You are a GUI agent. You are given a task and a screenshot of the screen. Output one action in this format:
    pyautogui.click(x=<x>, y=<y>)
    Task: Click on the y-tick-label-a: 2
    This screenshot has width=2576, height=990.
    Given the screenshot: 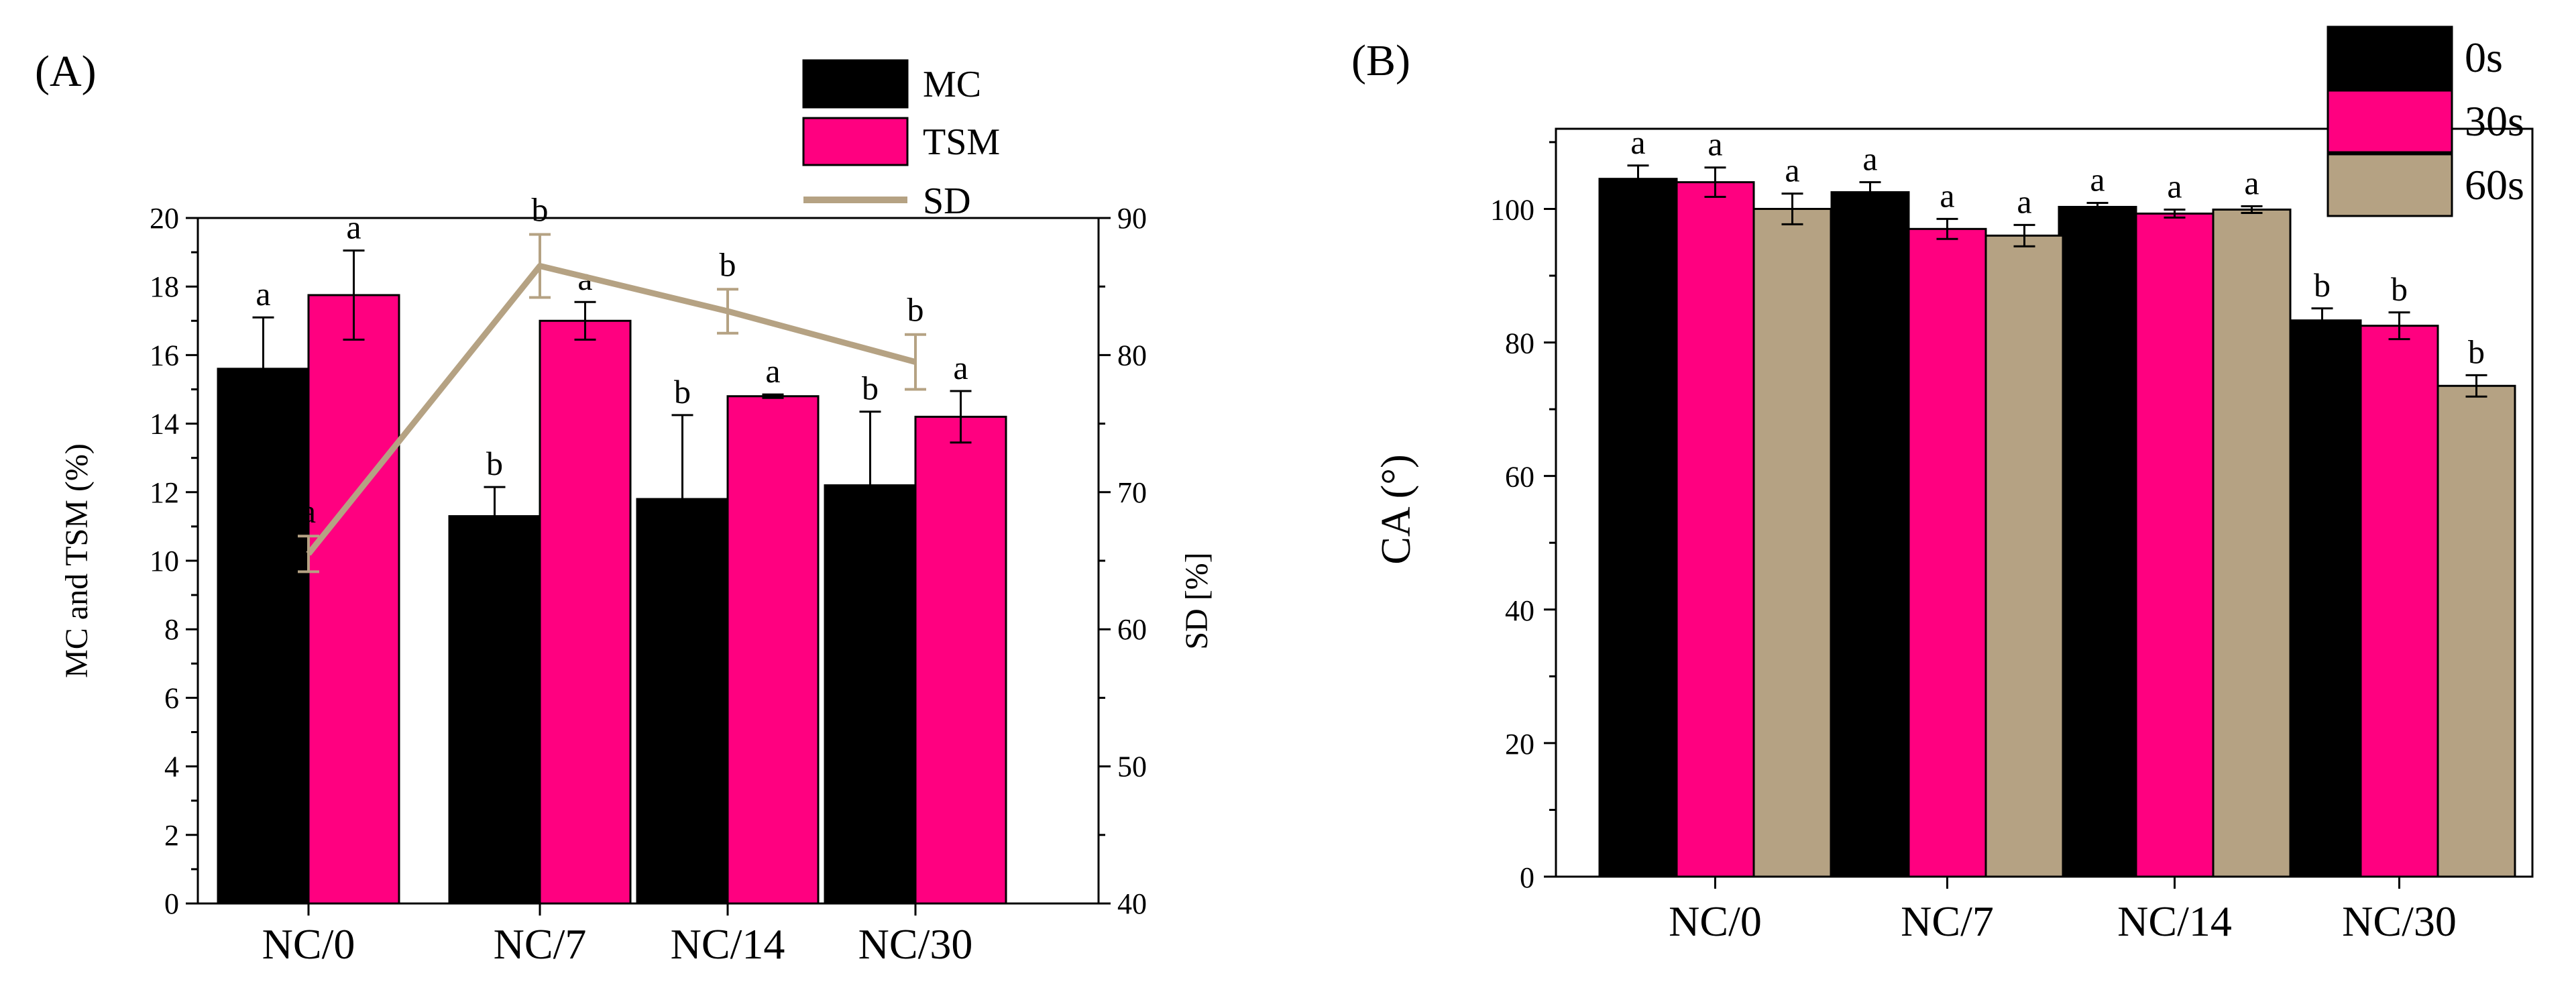 What is the action you would take?
    pyautogui.click(x=171, y=836)
    